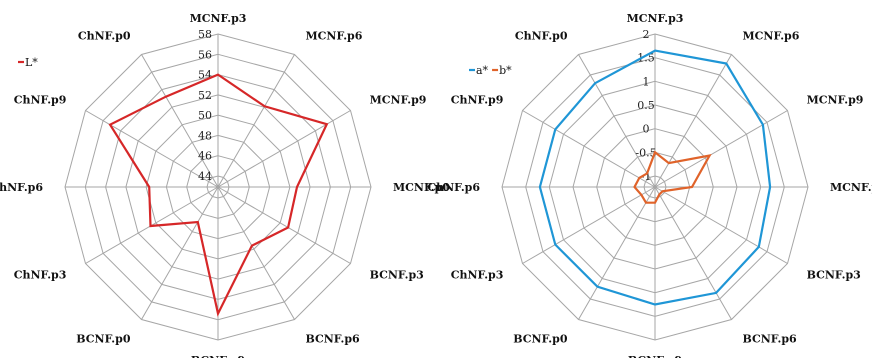  I want to click on tick-label: -1, so click(646, 176).